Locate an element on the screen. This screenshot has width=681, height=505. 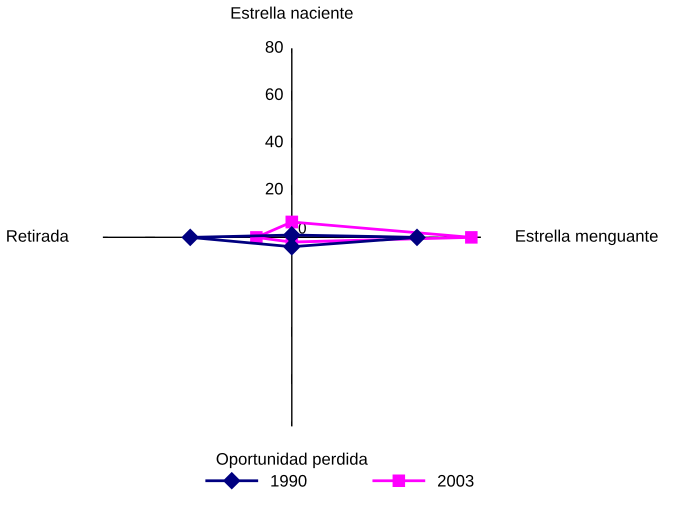
y-tick-label: 60 is located at coordinates (274, 94).